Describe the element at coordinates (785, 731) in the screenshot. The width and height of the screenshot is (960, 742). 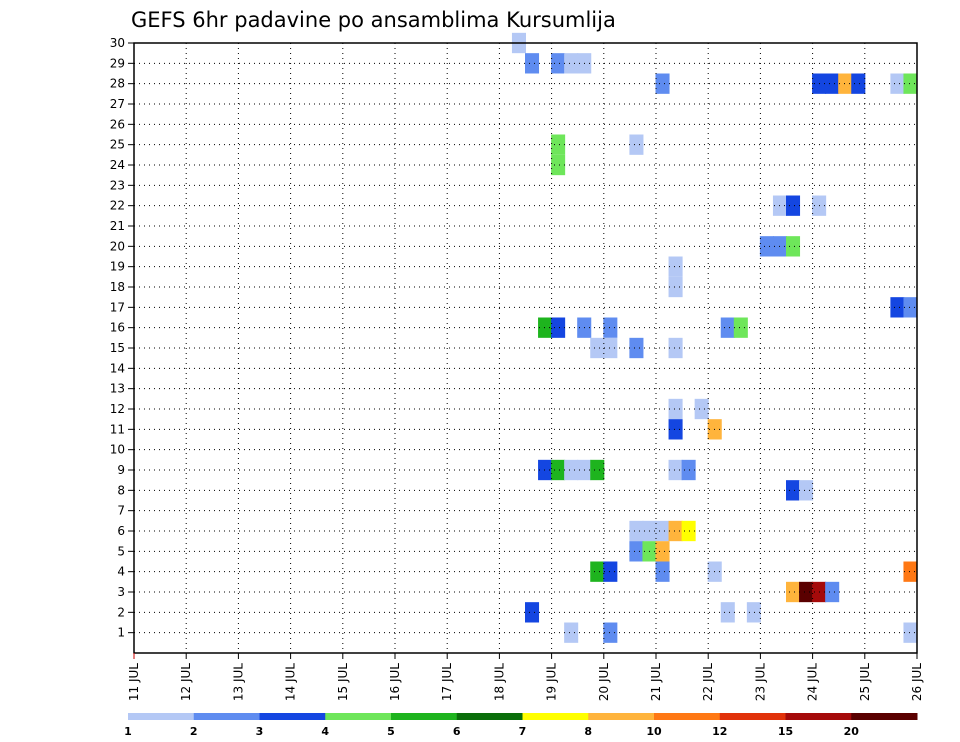
I see `colorbar-label: 15` at that location.